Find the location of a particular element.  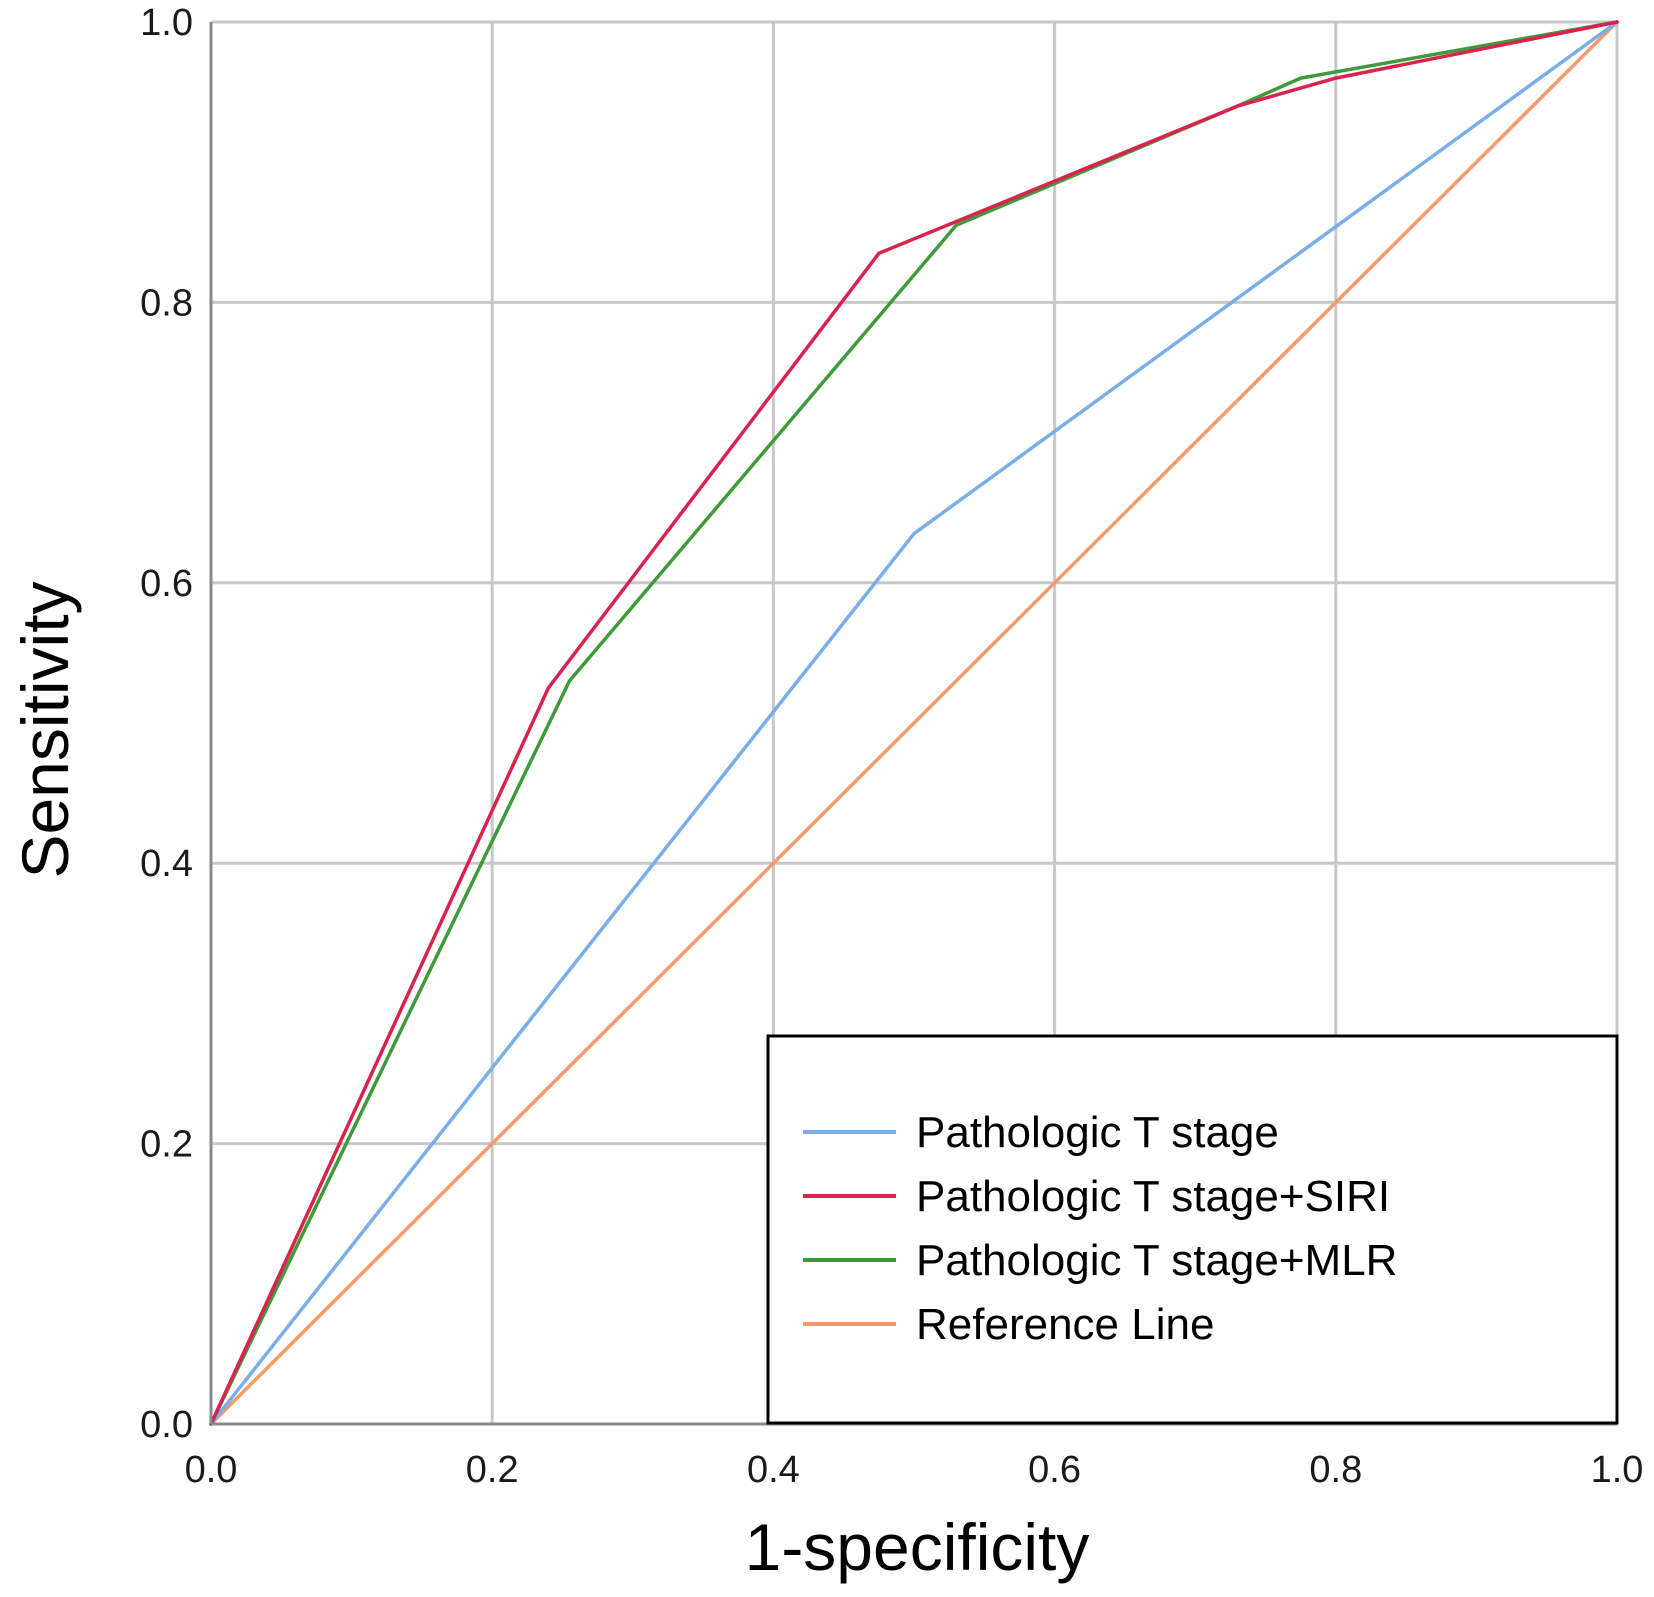

legend-label: Pathologic T stage+SIRI is located at coordinates (1153, 1196).